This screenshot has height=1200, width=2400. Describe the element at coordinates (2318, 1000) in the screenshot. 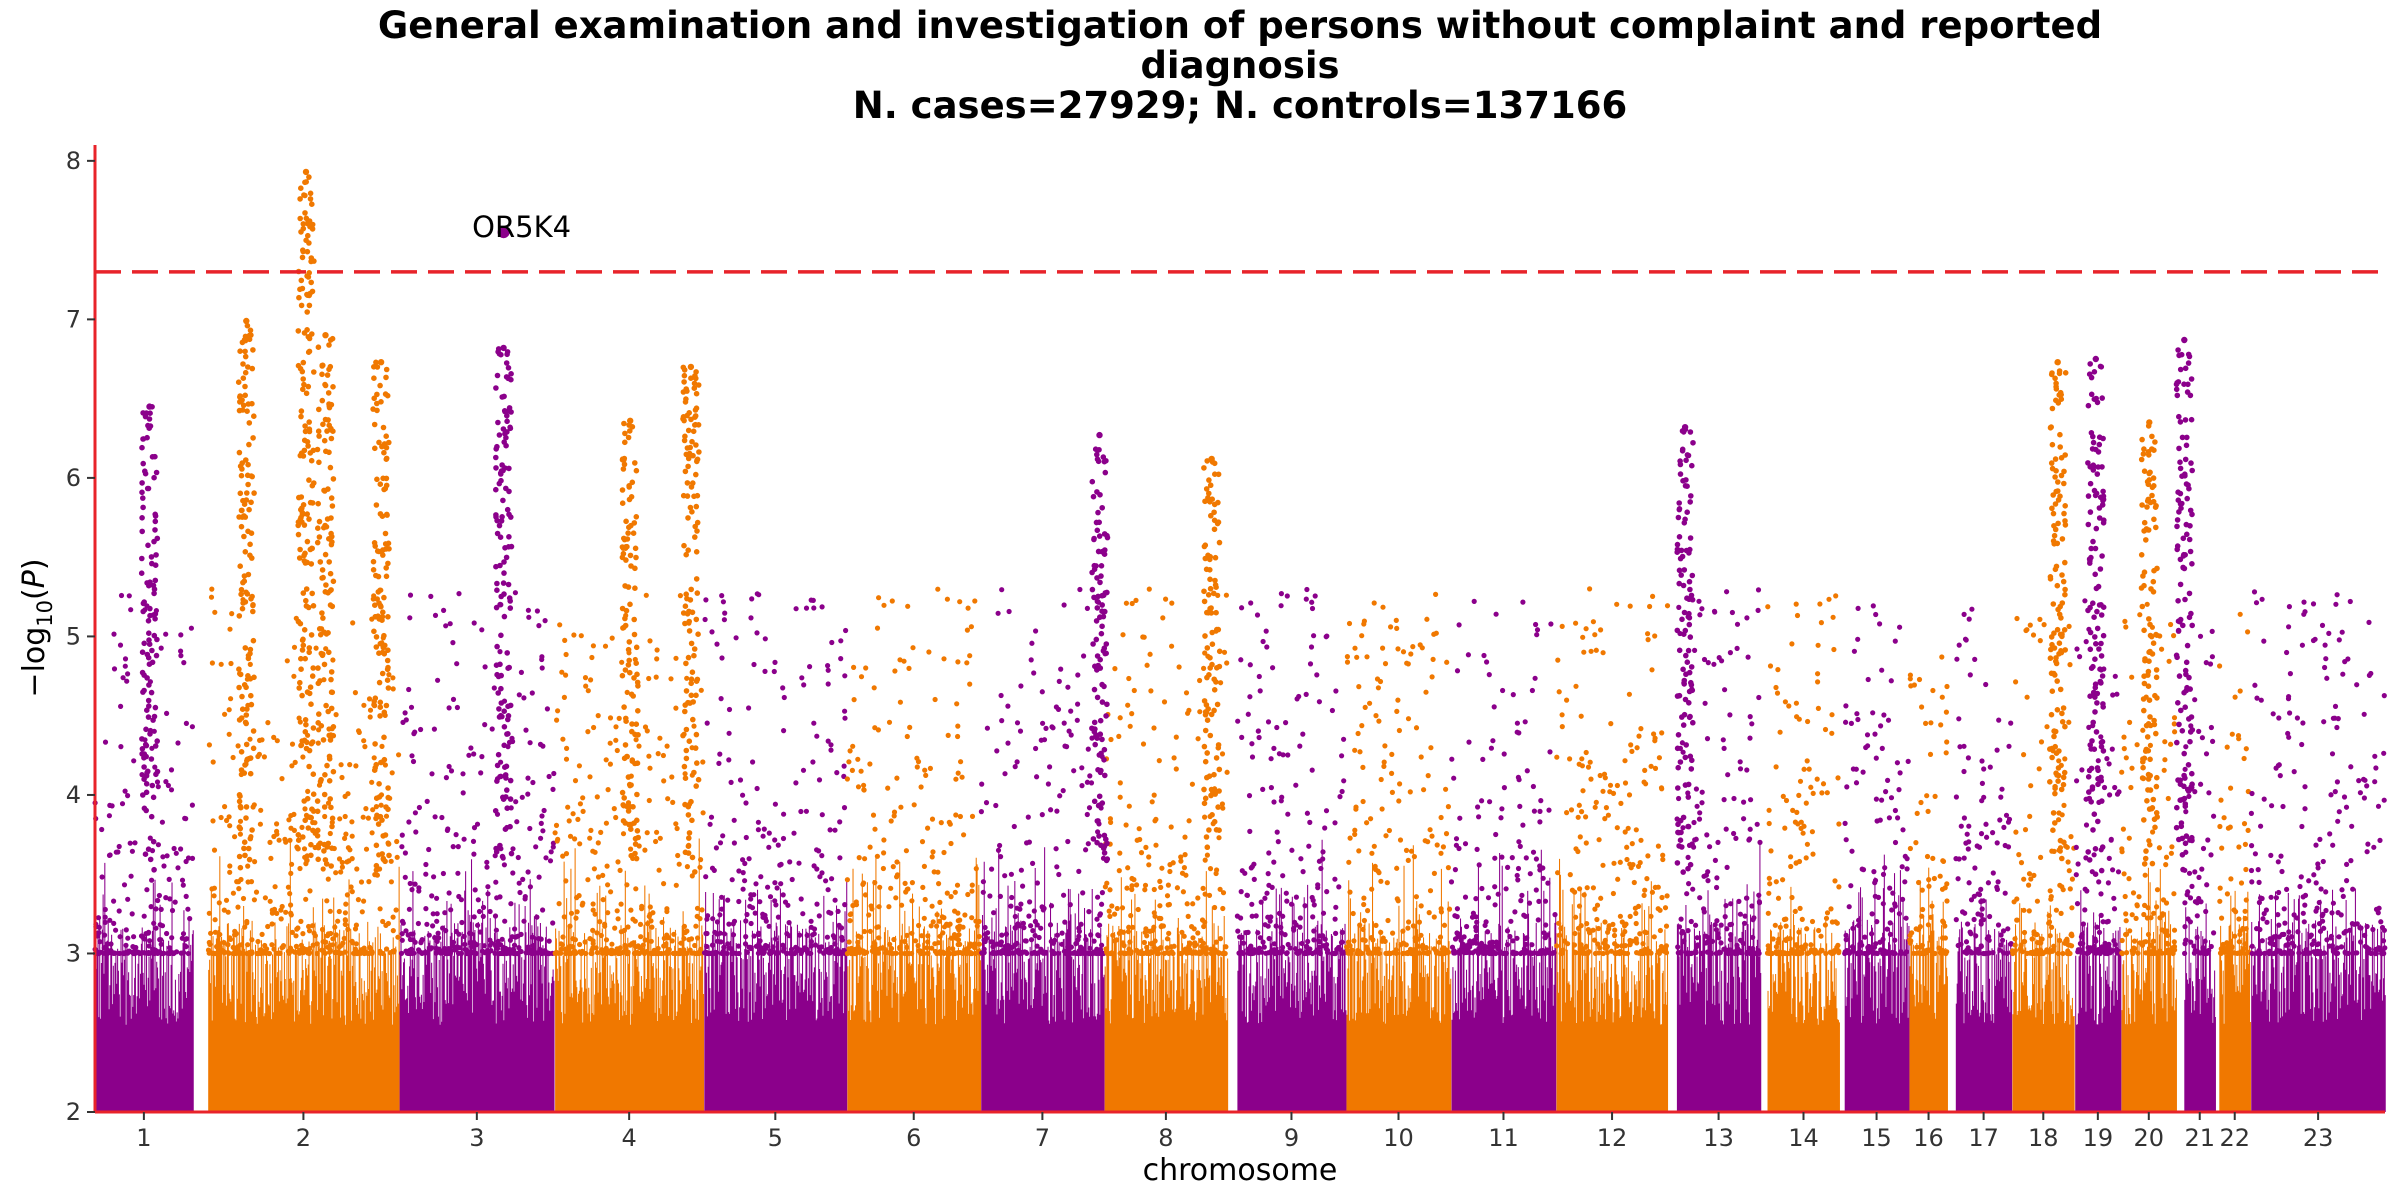

I see `chromosome-23-points-dense` at that location.